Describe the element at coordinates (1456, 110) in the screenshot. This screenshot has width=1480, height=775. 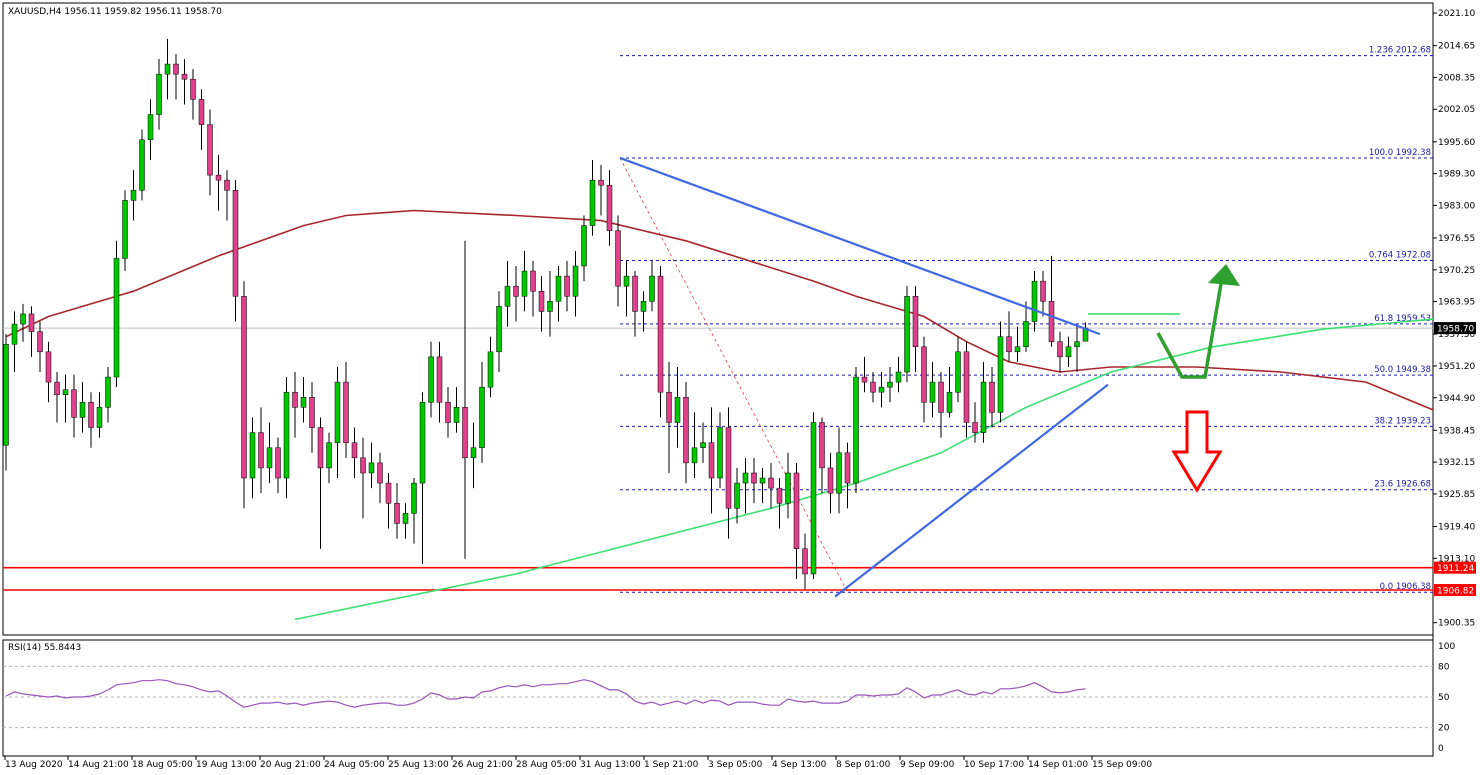
I see `y-tick-label: 2002.05` at that location.